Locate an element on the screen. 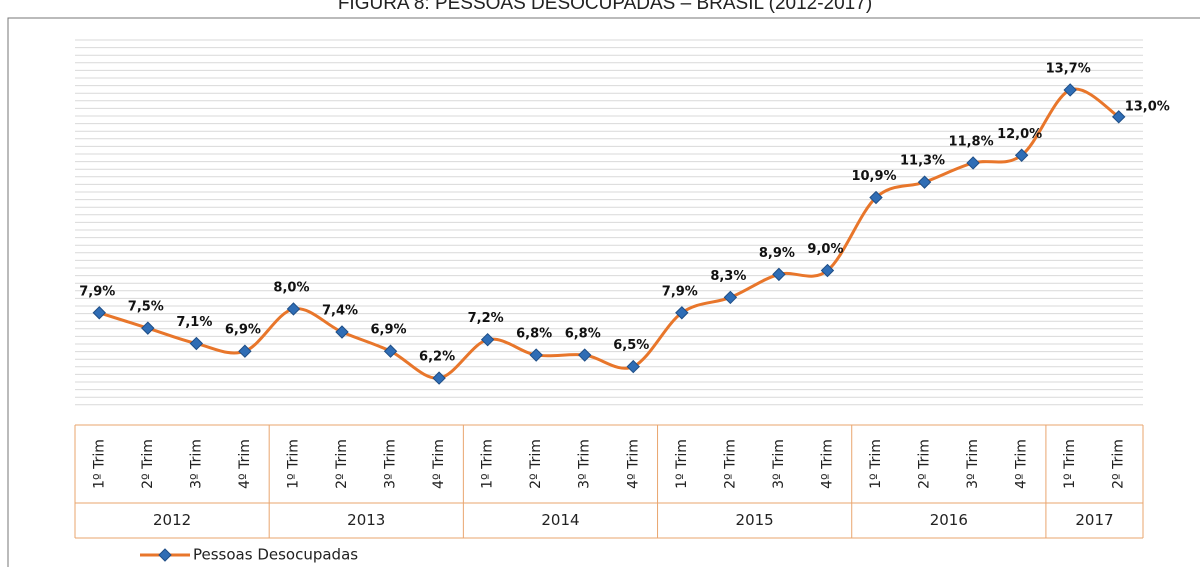  data-label: 7,4% is located at coordinates (340, 311).